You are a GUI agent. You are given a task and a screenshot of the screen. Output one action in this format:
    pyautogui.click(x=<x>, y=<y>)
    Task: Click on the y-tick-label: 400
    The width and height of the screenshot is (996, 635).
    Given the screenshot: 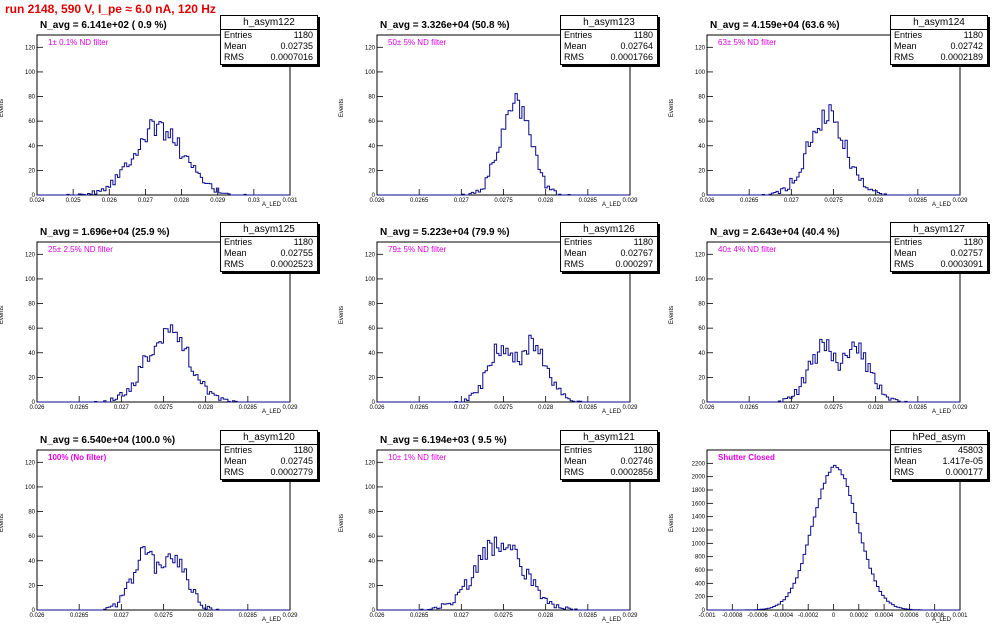 What is the action you would take?
    pyautogui.click(x=700, y=584)
    